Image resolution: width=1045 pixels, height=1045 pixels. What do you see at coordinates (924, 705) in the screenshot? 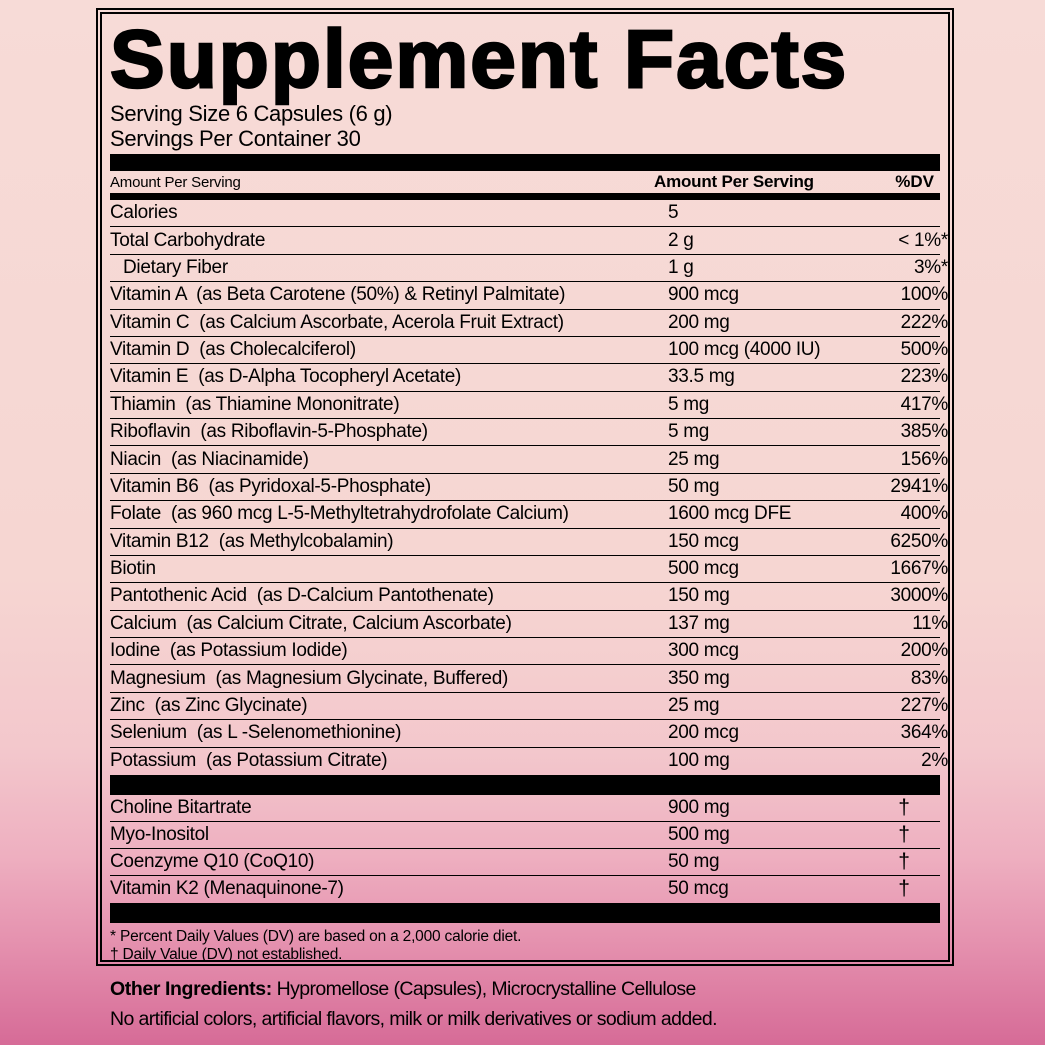
I see `nutrient-dv: 227%` at bounding box center [924, 705].